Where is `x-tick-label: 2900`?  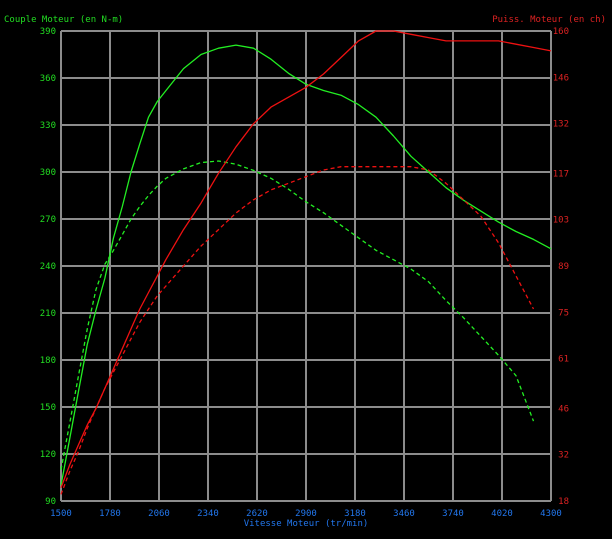 x-tick-label: 2900 is located at coordinates (306, 514).